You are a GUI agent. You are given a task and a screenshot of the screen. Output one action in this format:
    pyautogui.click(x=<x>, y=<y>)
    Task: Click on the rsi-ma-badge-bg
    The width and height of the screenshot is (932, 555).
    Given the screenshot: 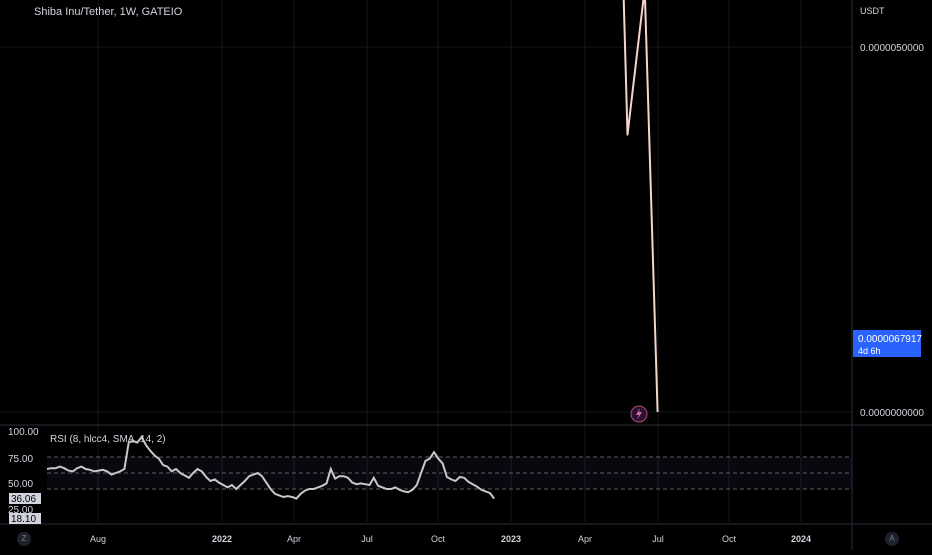 What is the action you would take?
    pyautogui.click(x=25, y=498)
    